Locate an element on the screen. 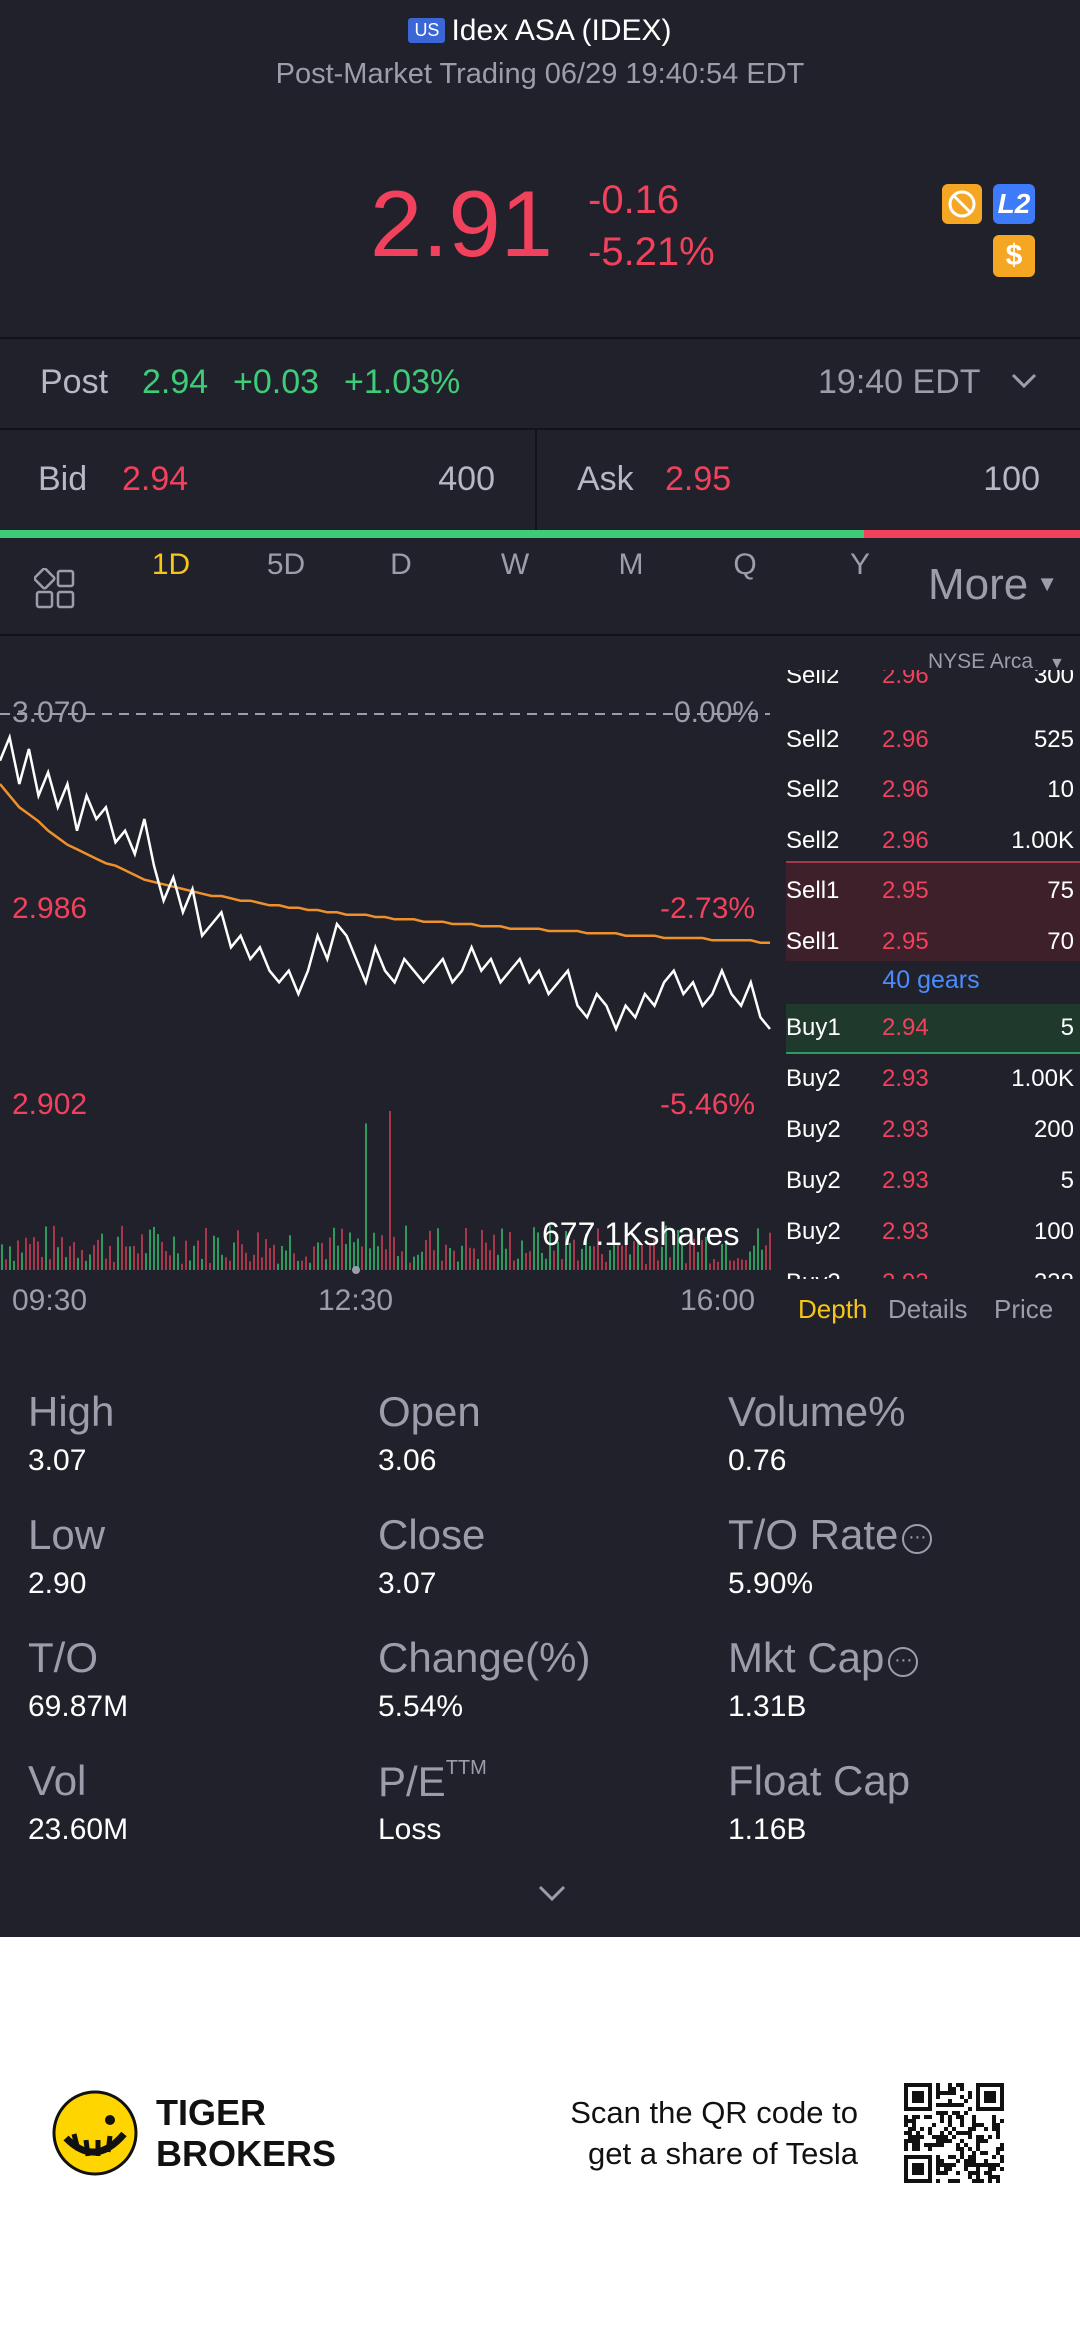 The image size is (1080, 2329). bid-ratio-fill is located at coordinates (432, 534).